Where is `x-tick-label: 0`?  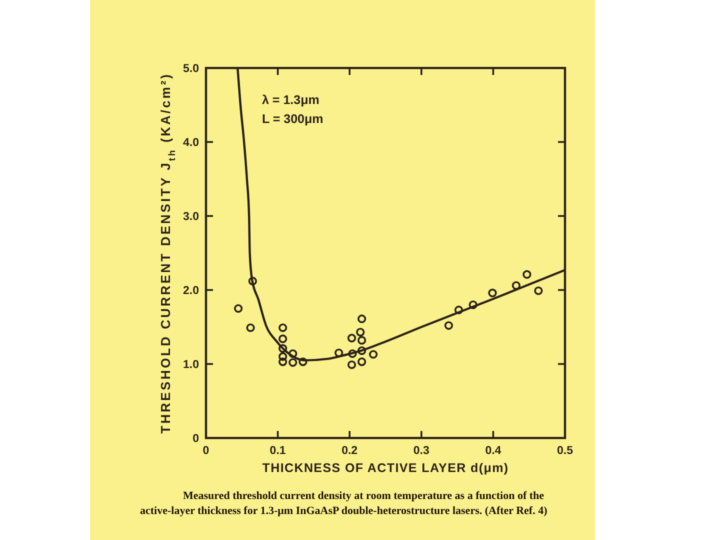 x-tick-label: 0 is located at coordinates (206, 451).